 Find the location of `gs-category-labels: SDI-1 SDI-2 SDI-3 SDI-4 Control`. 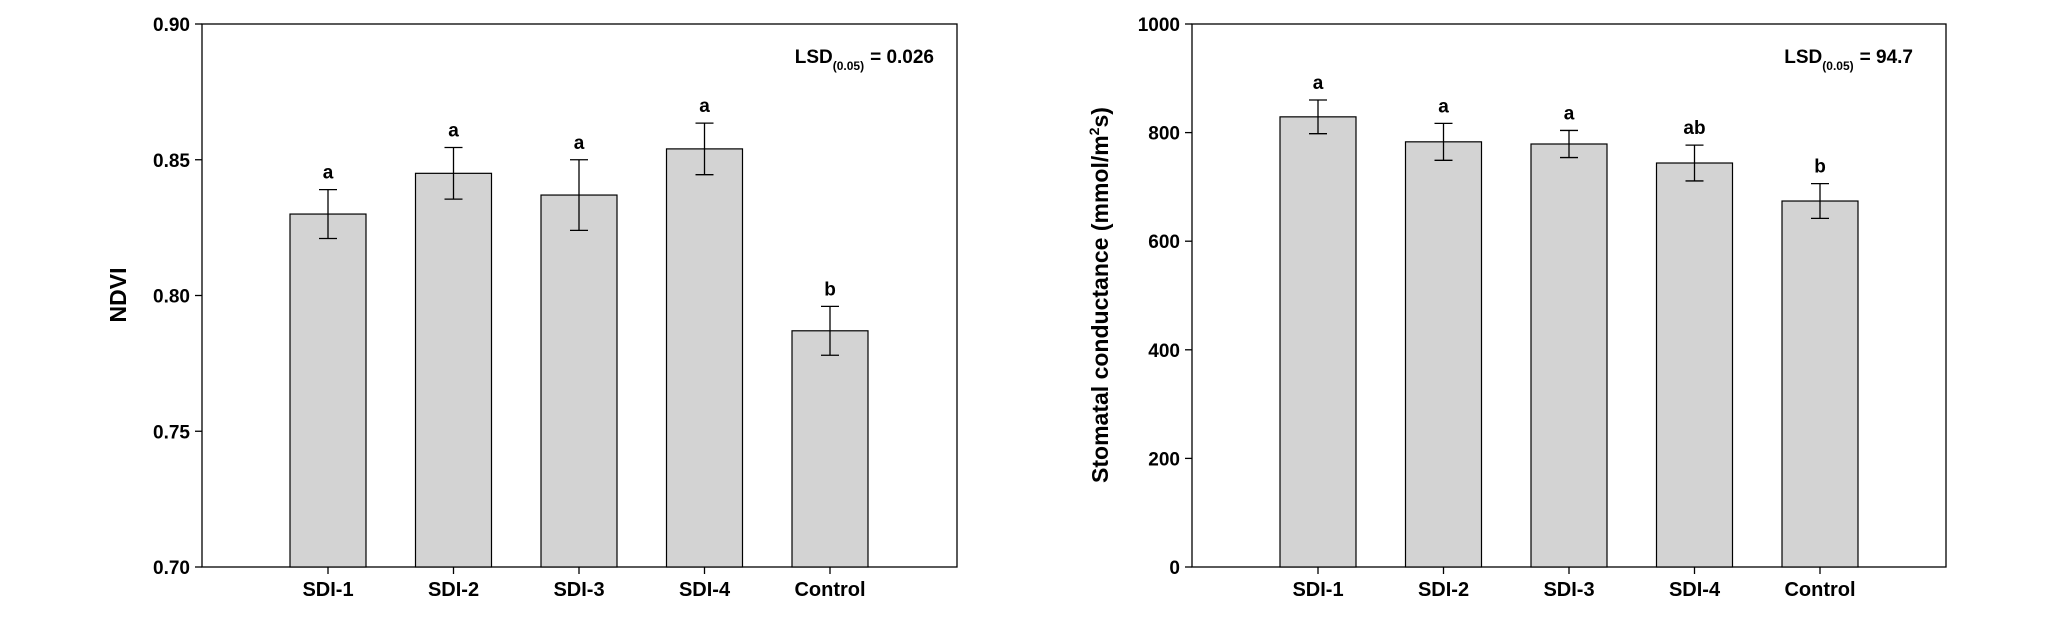

gs-category-labels: SDI-1 SDI-2 SDI-3 SDI-4 Control is located at coordinates (1574, 584).